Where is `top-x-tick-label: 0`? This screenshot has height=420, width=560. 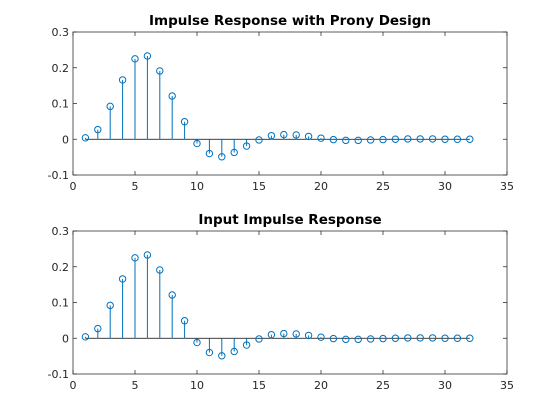 top-x-tick-label: 0 is located at coordinates (73, 186).